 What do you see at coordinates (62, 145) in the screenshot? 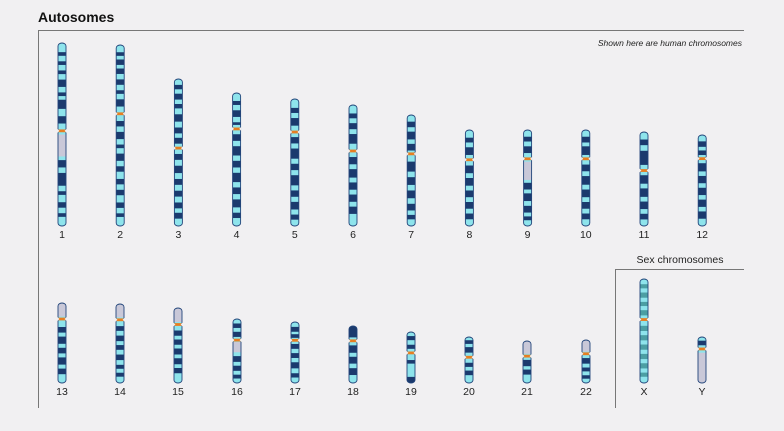
I see `heterochromatin-band` at bounding box center [62, 145].